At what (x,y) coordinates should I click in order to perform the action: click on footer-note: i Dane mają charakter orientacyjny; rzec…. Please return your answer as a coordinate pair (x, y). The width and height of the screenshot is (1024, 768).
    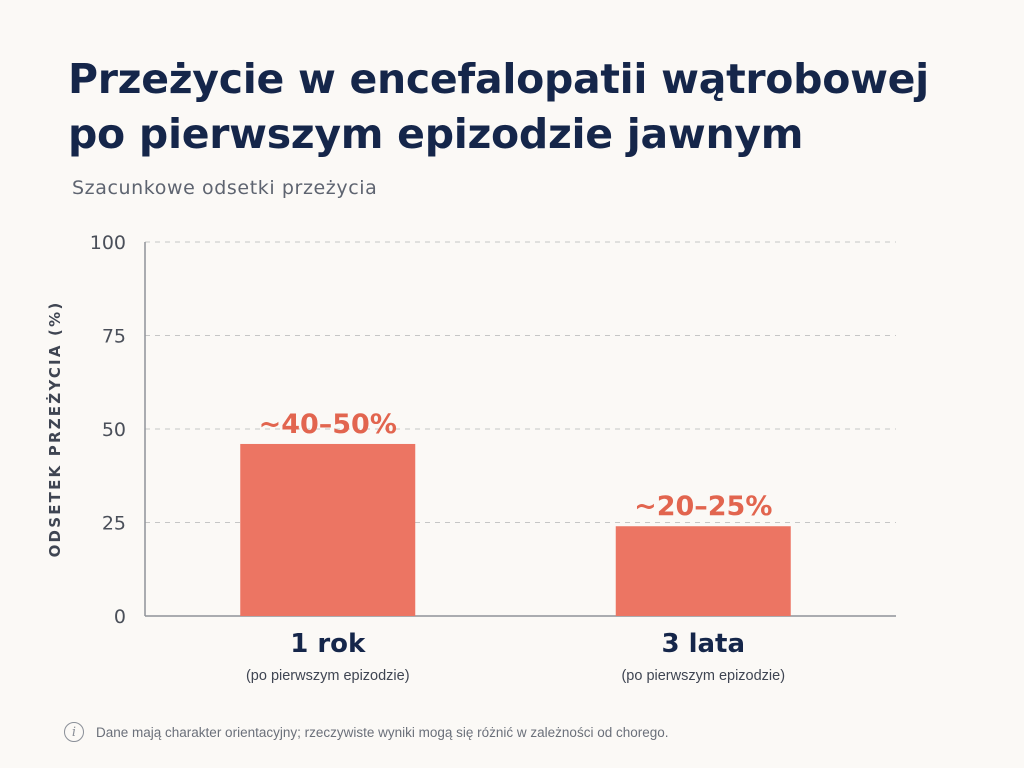
    Looking at the image, I should click on (366, 732).